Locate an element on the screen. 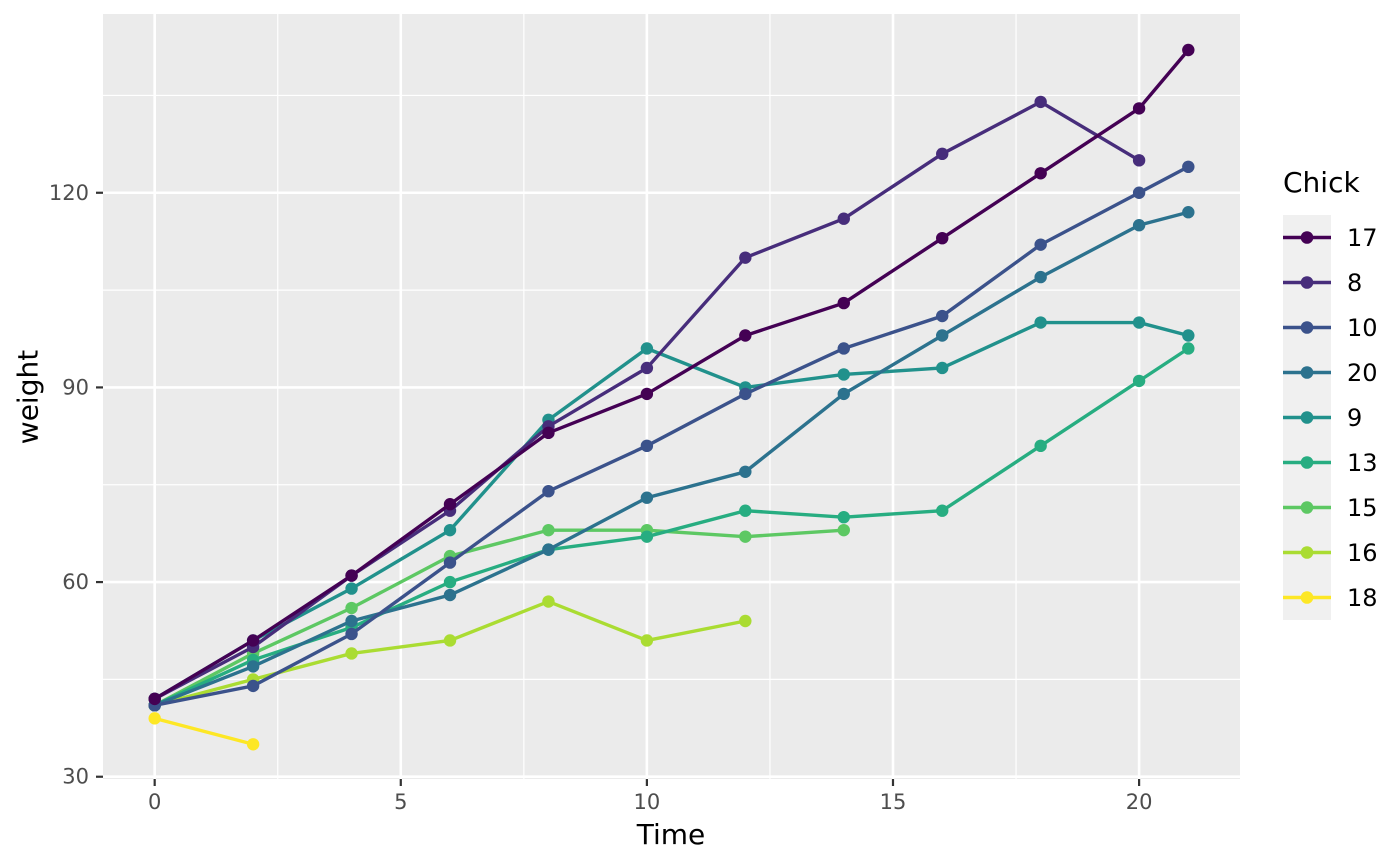 This screenshot has height=866, width=1400. legend-item-chick-18: 18 is located at coordinates (1330, 597).